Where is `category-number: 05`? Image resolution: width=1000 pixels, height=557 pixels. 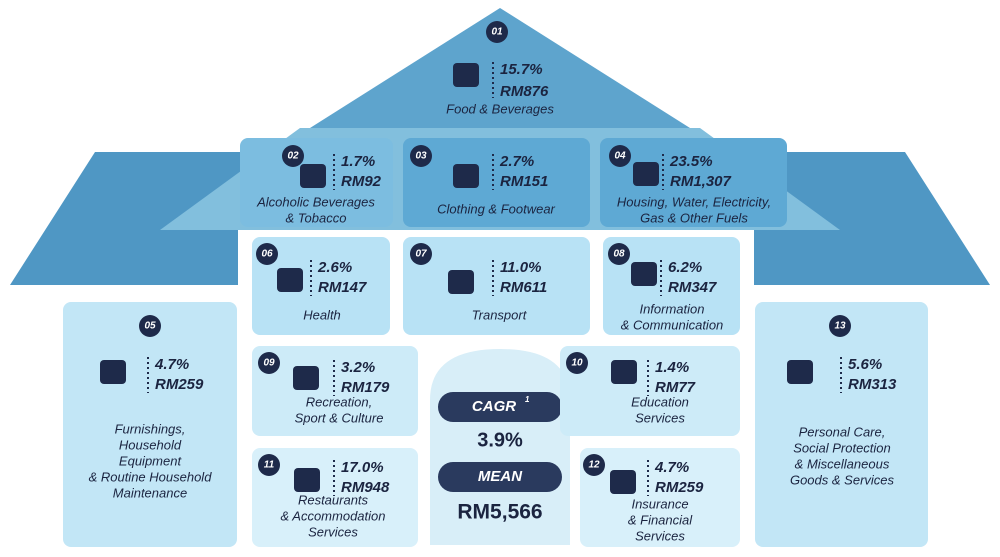
category-number: 05 is located at coordinates (150, 326).